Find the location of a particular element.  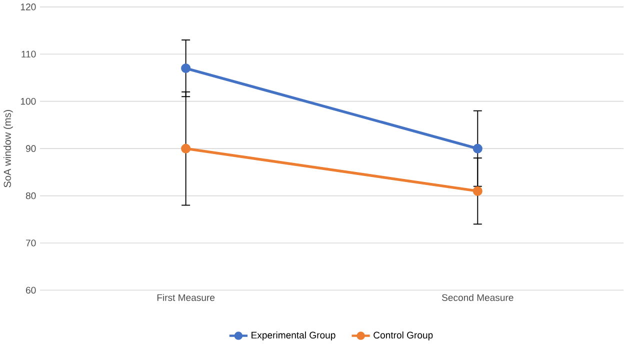

legend-label: Experimental Group is located at coordinates (294, 335).